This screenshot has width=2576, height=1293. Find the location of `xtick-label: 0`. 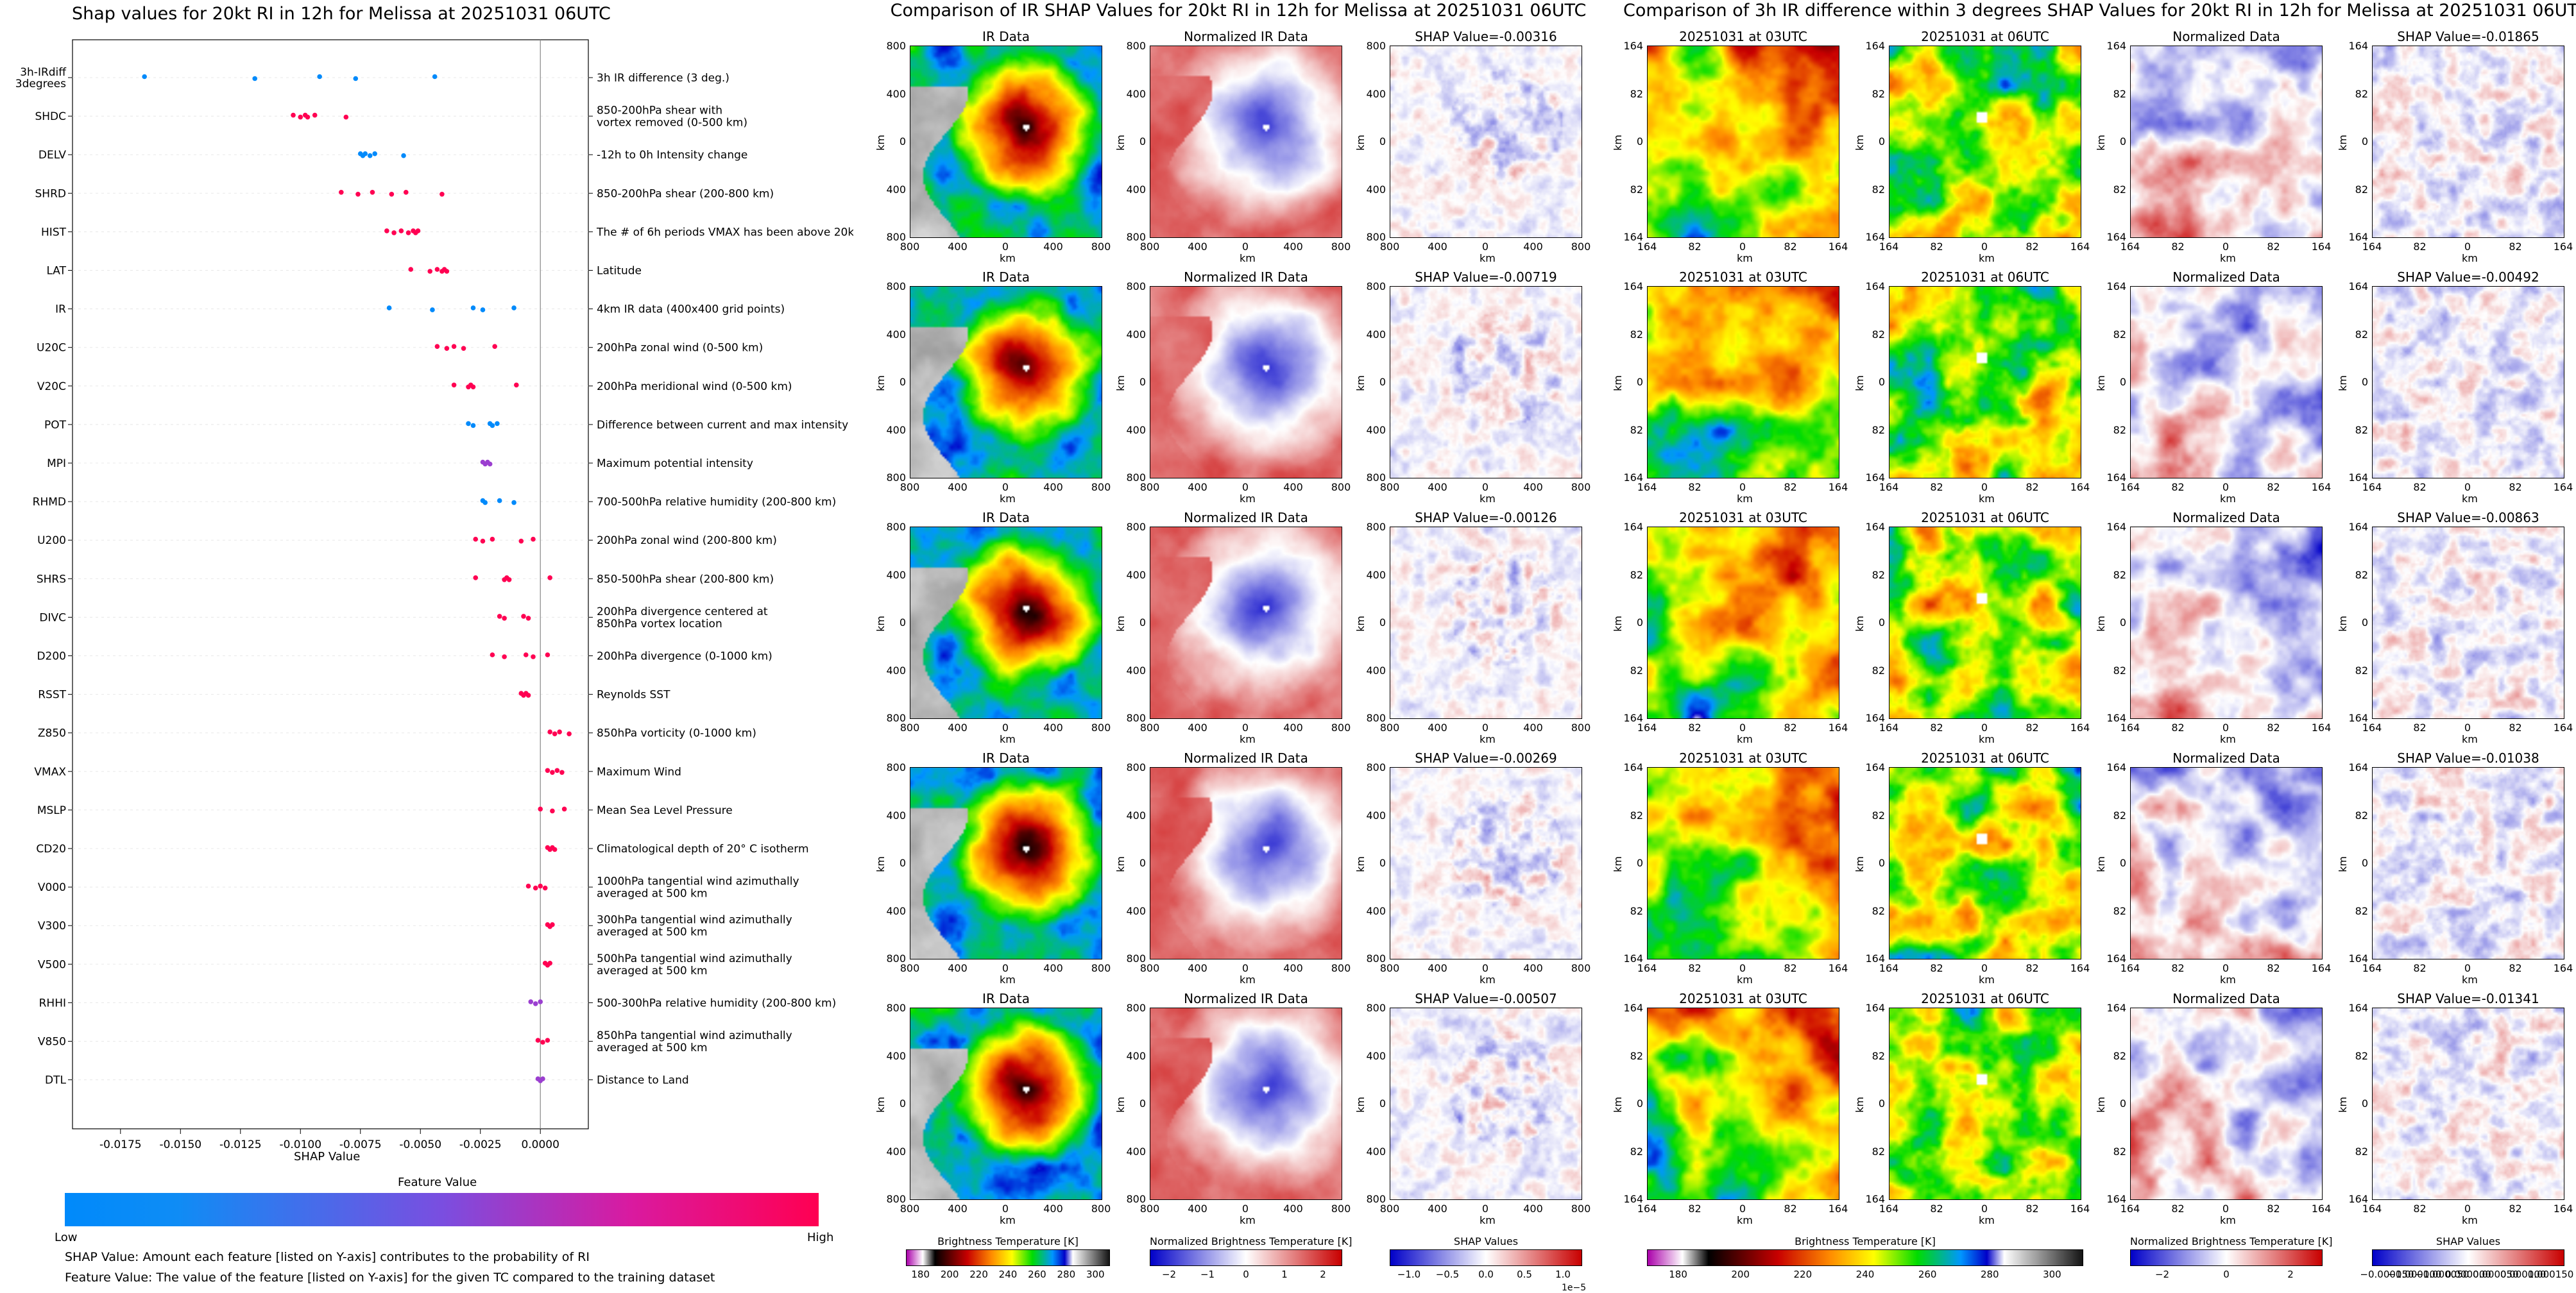

xtick-label: 0 is located at coordinates (1743, 968).